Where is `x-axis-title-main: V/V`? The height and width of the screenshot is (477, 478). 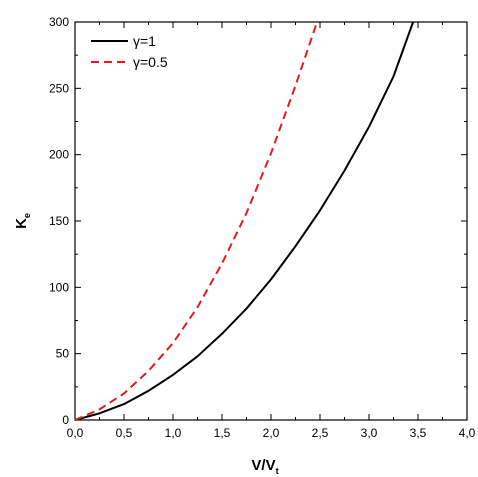 x-axis-title-main: V/V is located at coordinates (263, 465).